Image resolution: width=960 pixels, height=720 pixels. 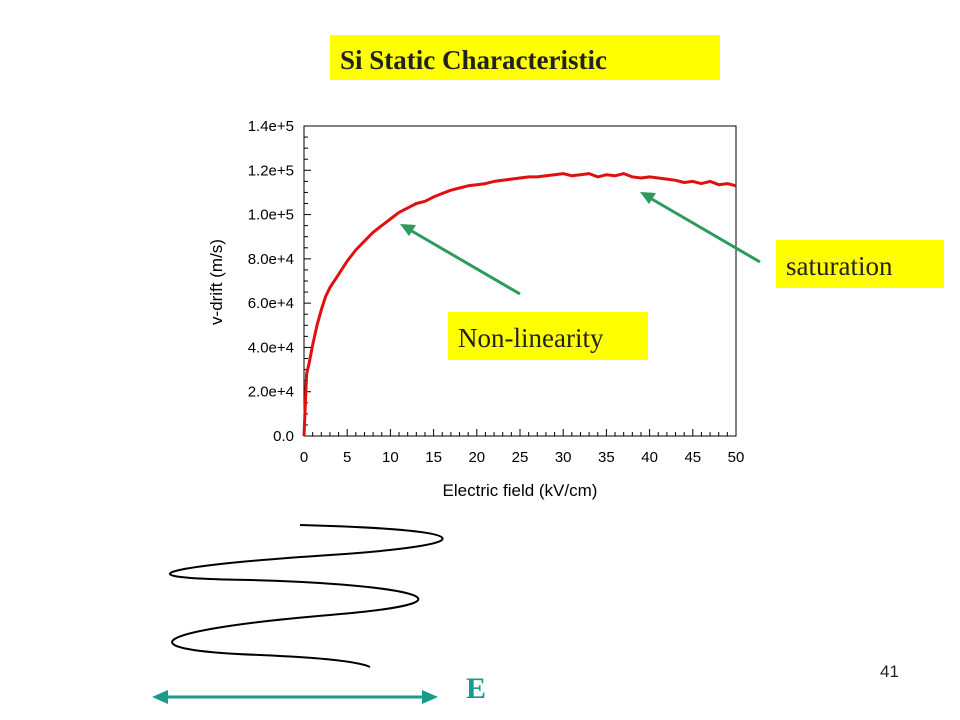 What do you see at coordinates (520, 490) in the screenshot?
I see `x-axis-title: Electric field (kV/cm)` at bounding box center [520, 490].